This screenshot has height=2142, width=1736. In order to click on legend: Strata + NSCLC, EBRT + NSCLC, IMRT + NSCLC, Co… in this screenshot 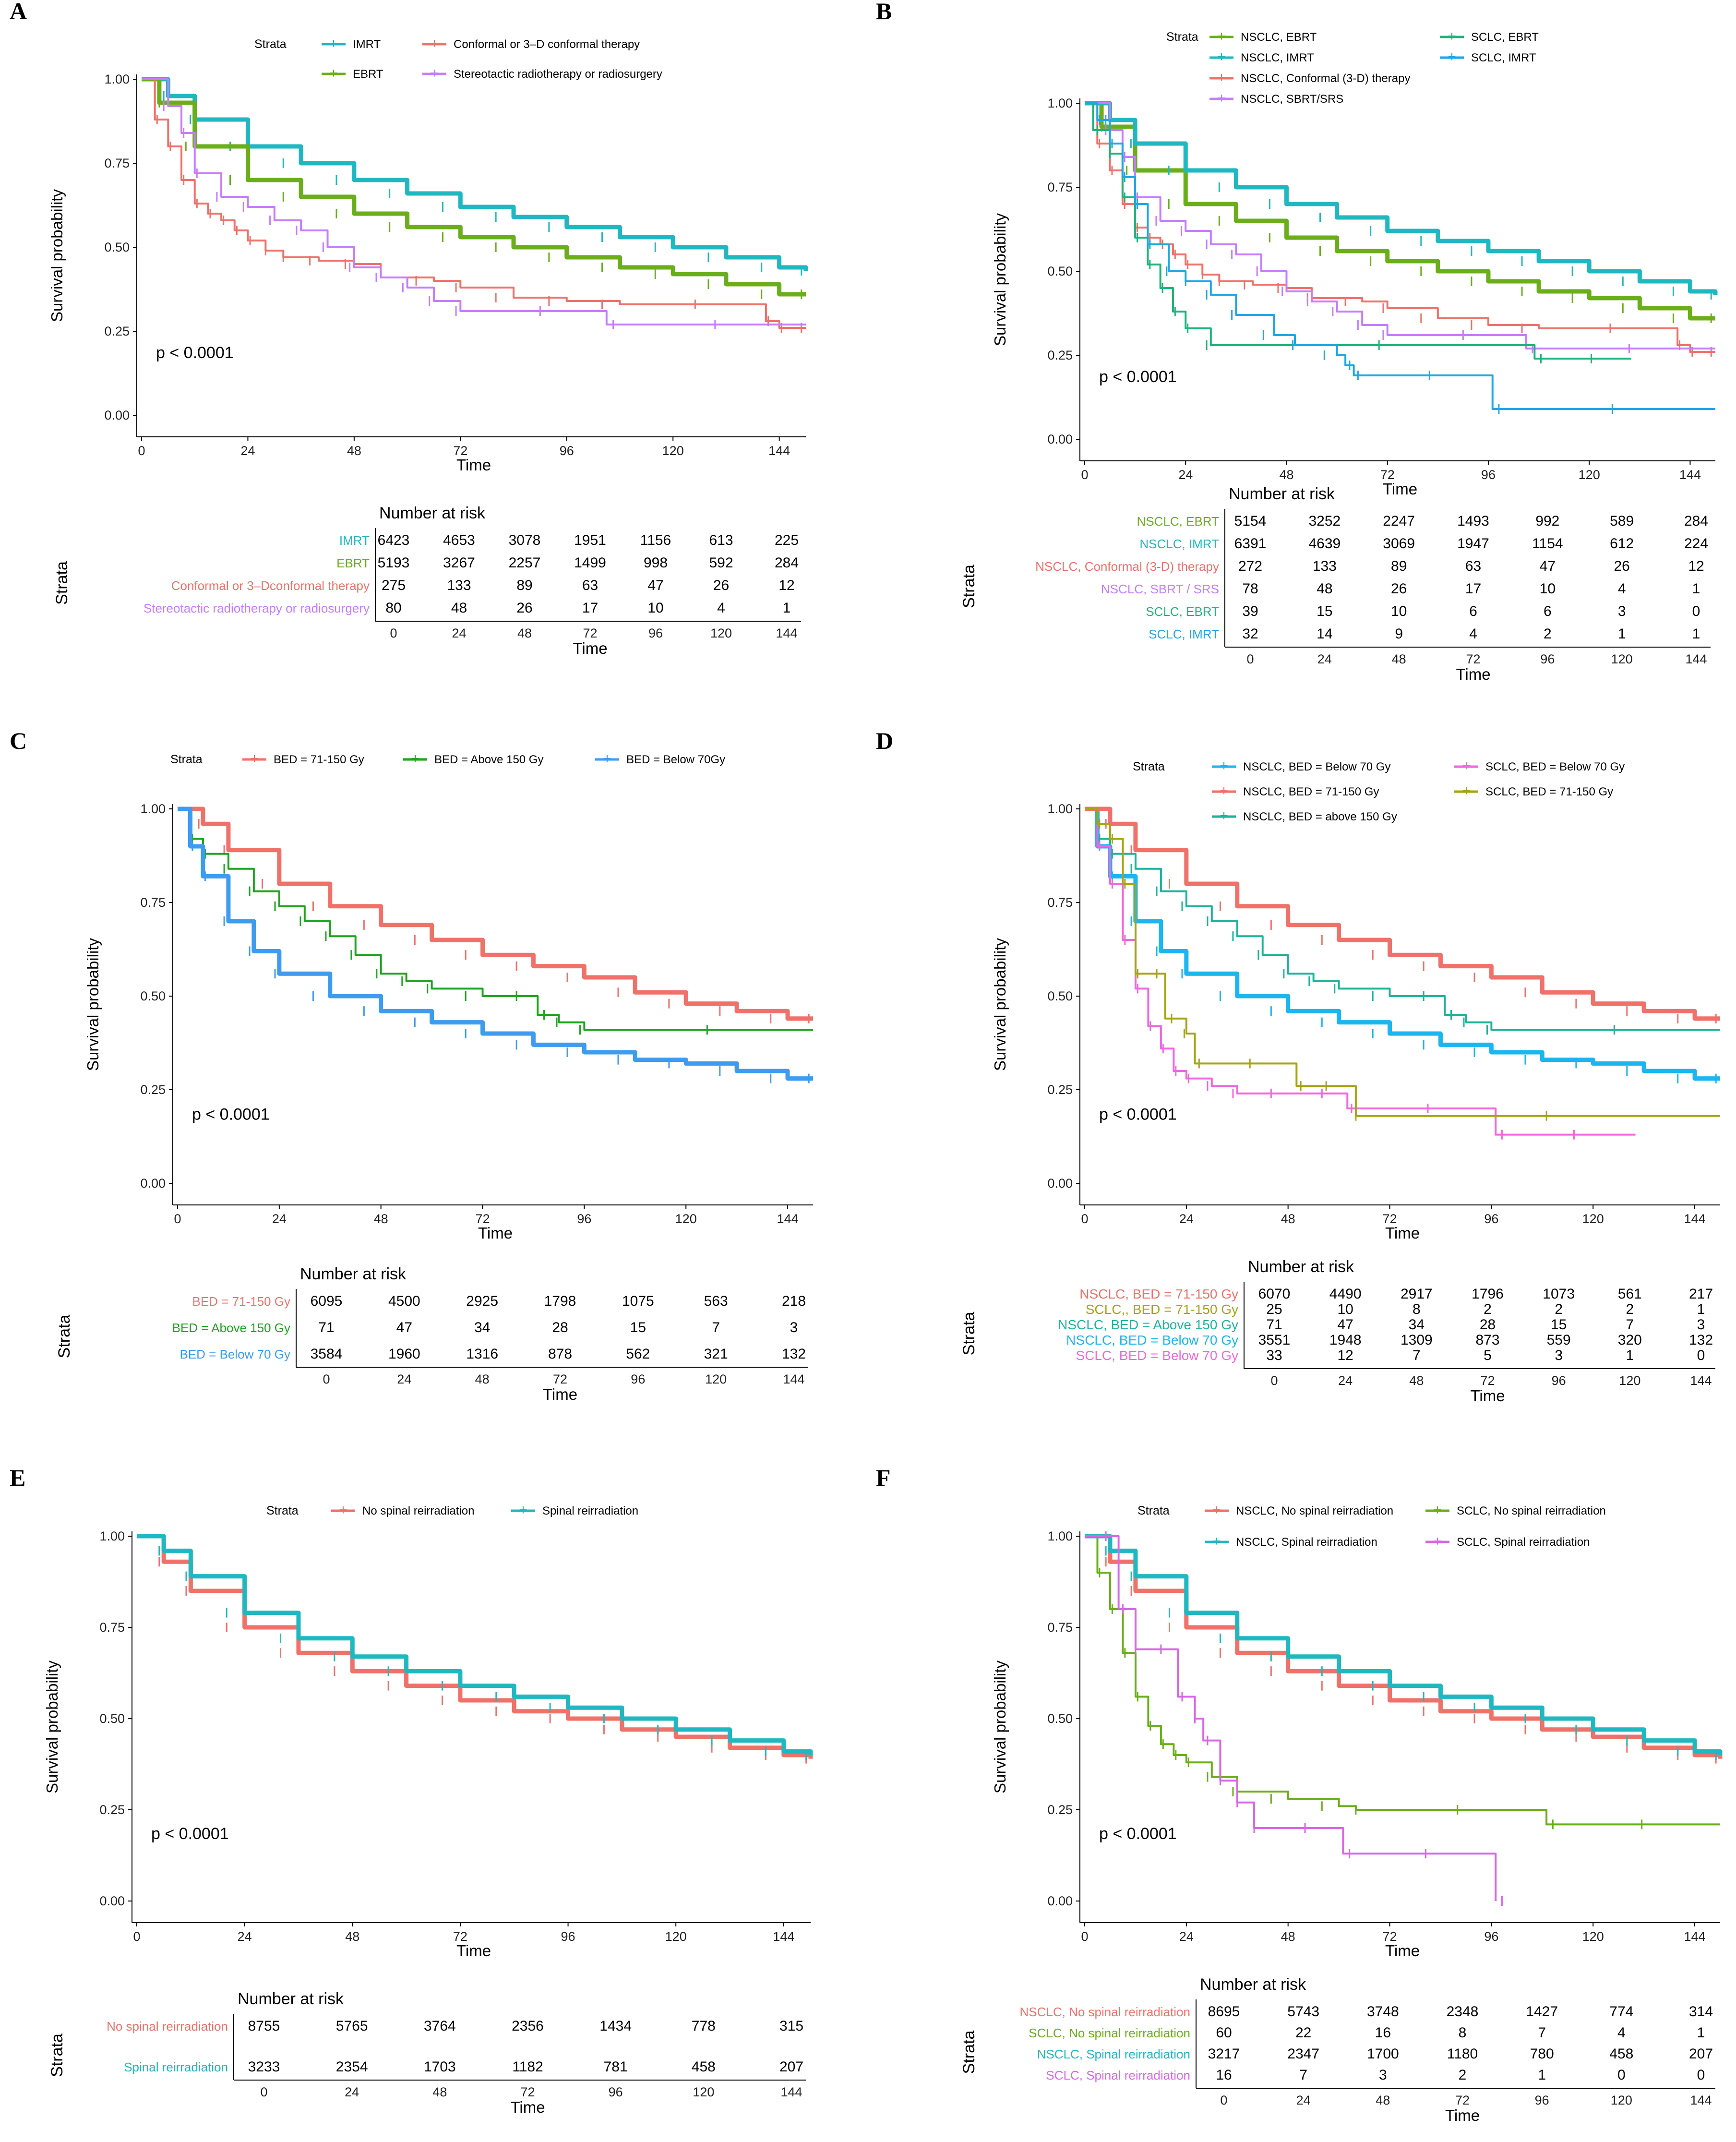, I will do `click(1352, 67)`.